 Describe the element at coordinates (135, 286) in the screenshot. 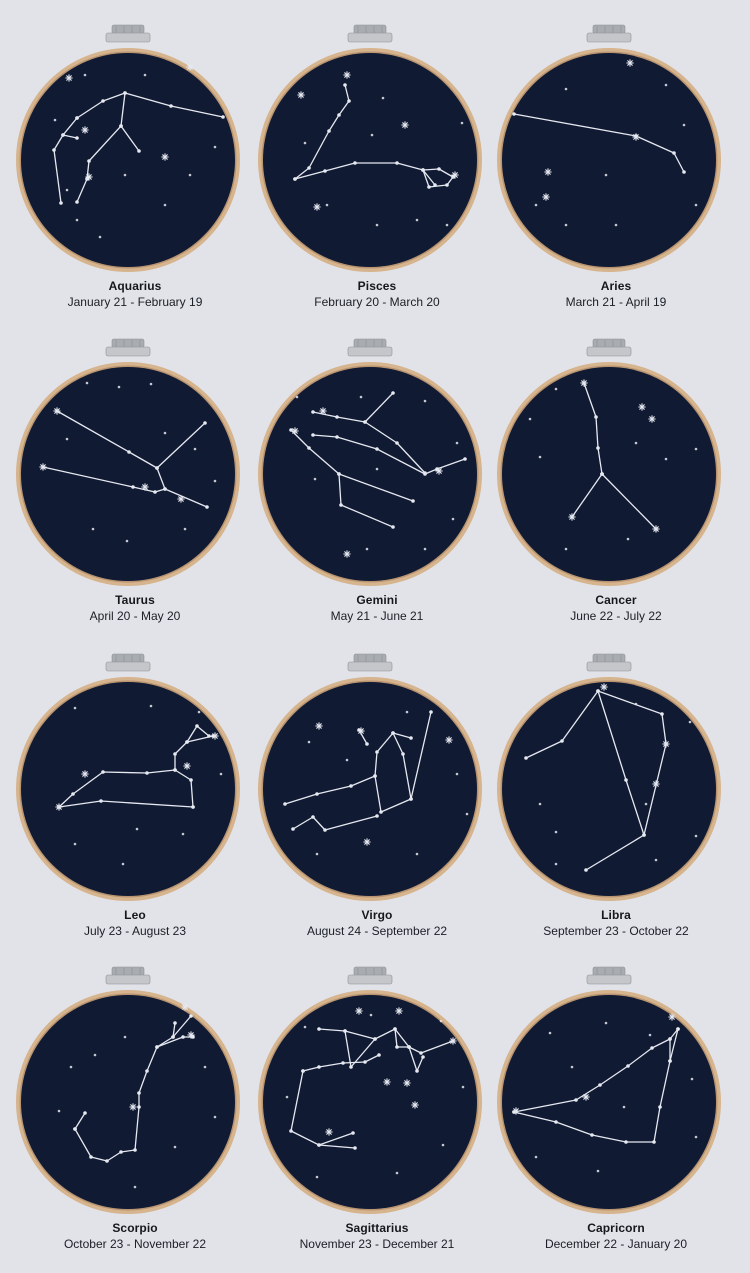

I see `sign-name: Aquarius` at that location.